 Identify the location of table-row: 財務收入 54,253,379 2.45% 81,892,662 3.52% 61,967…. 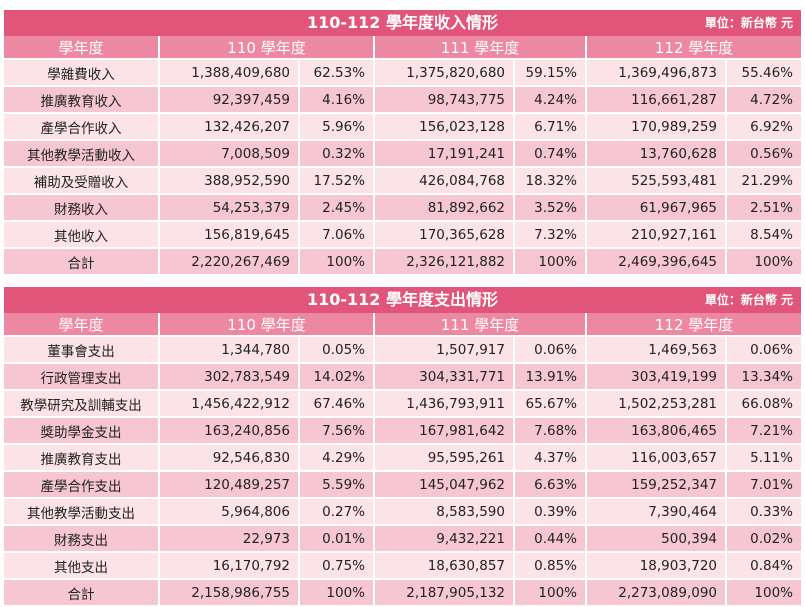
(402, 208).